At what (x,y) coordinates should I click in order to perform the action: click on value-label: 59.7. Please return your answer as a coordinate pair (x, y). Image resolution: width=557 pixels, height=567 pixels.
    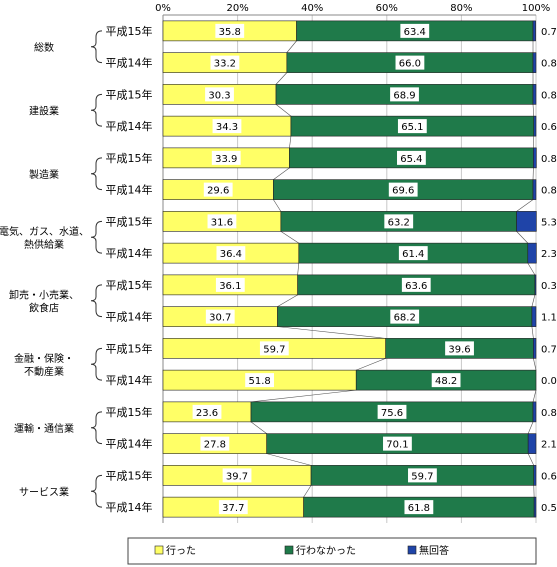
    Looking at the image, I should click on (274, 349).